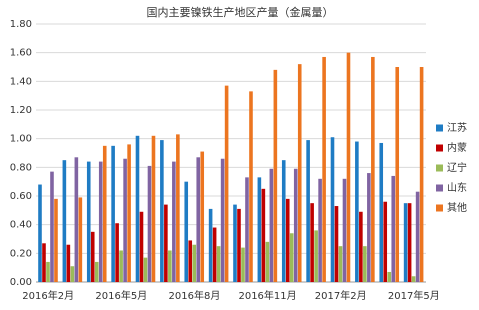  What do you see at coordinates (121, 295) in the screenshot?
I see `x-tick-label: 2016年5月` at bounding box center [121, 295].